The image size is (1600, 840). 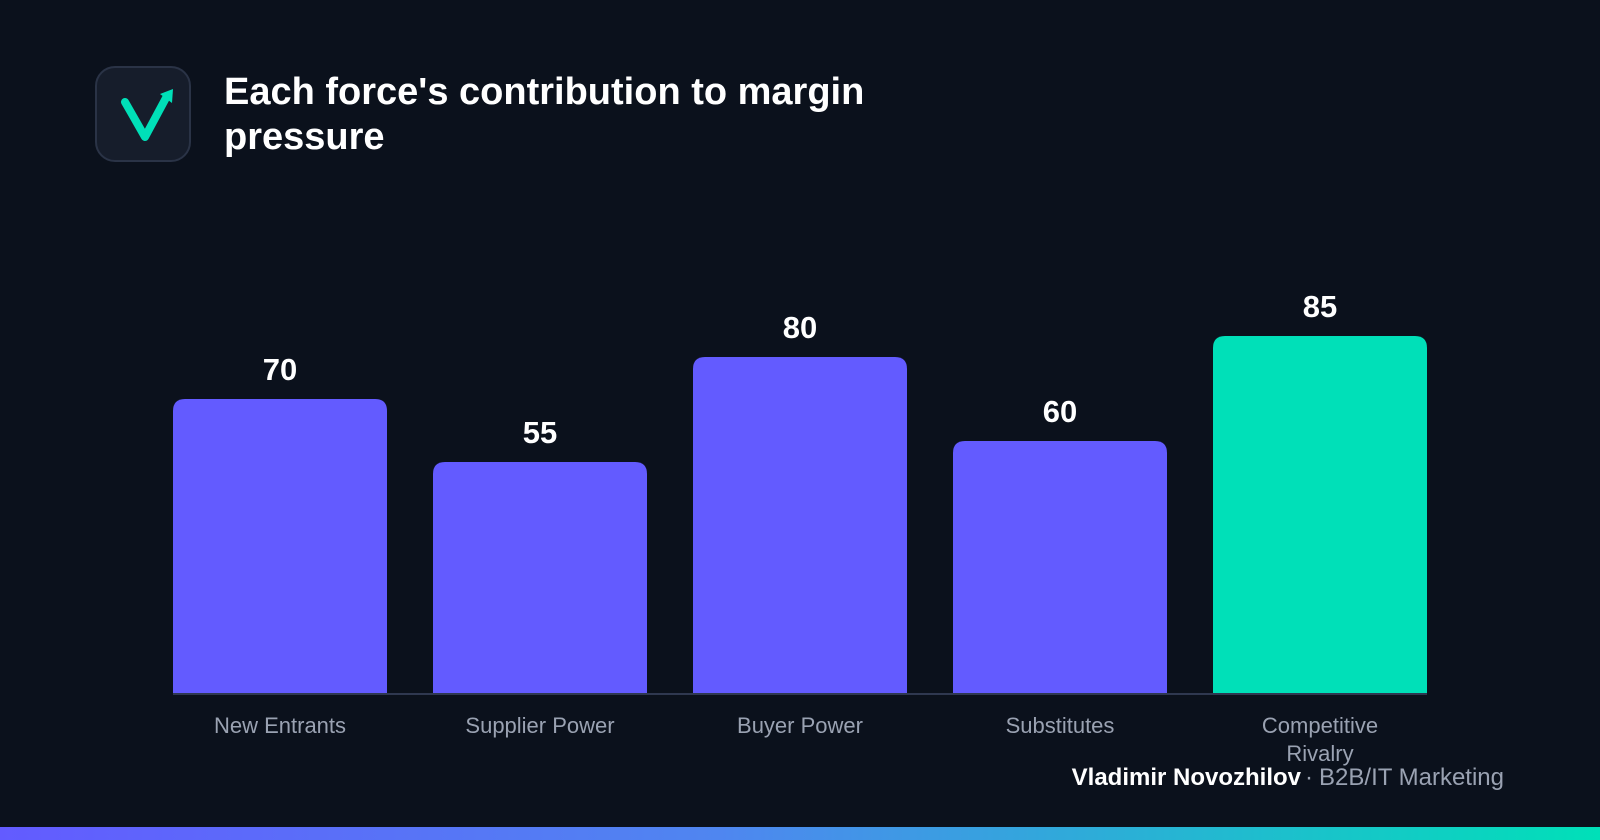 I want to click on value-label-2: 80, so click(x=800, y=327).